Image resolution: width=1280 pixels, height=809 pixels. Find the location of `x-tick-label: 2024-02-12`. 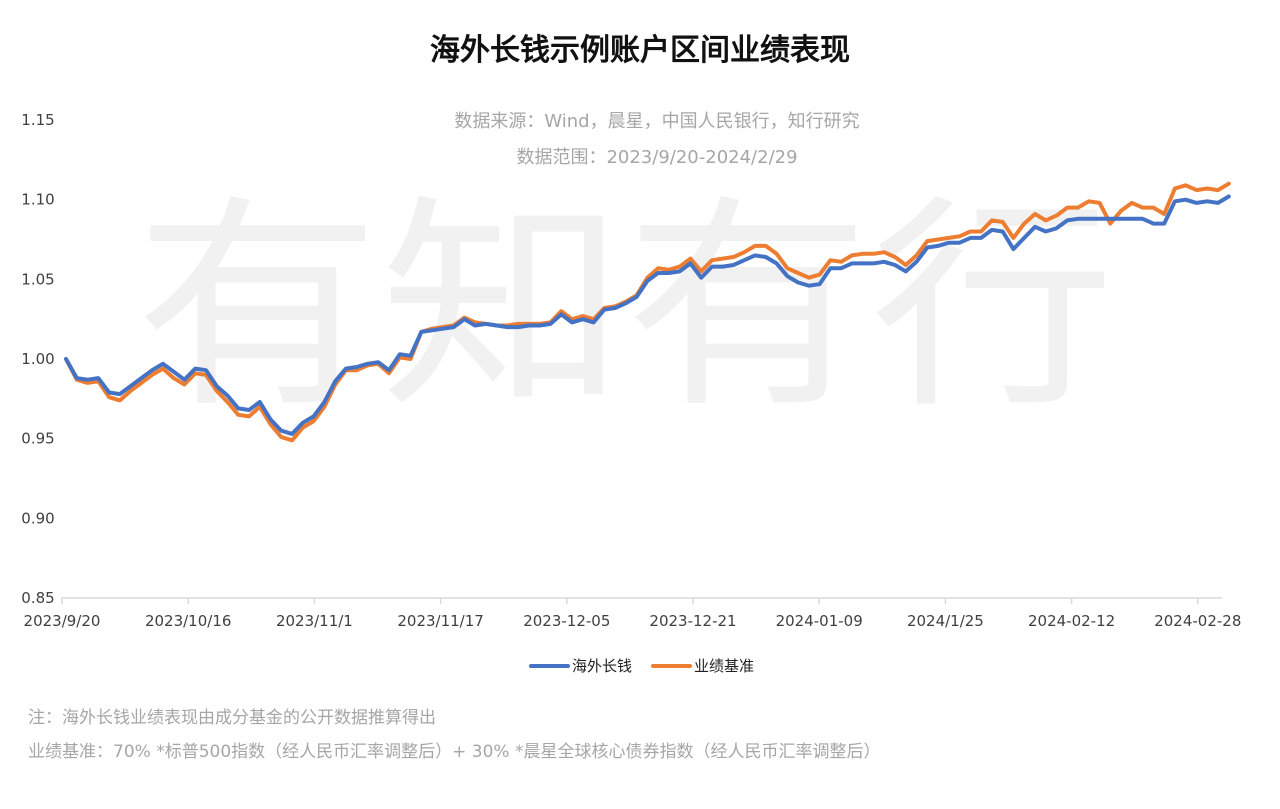

x-tick-label: 2024-02-12 is located at coordinates (1071, 621).